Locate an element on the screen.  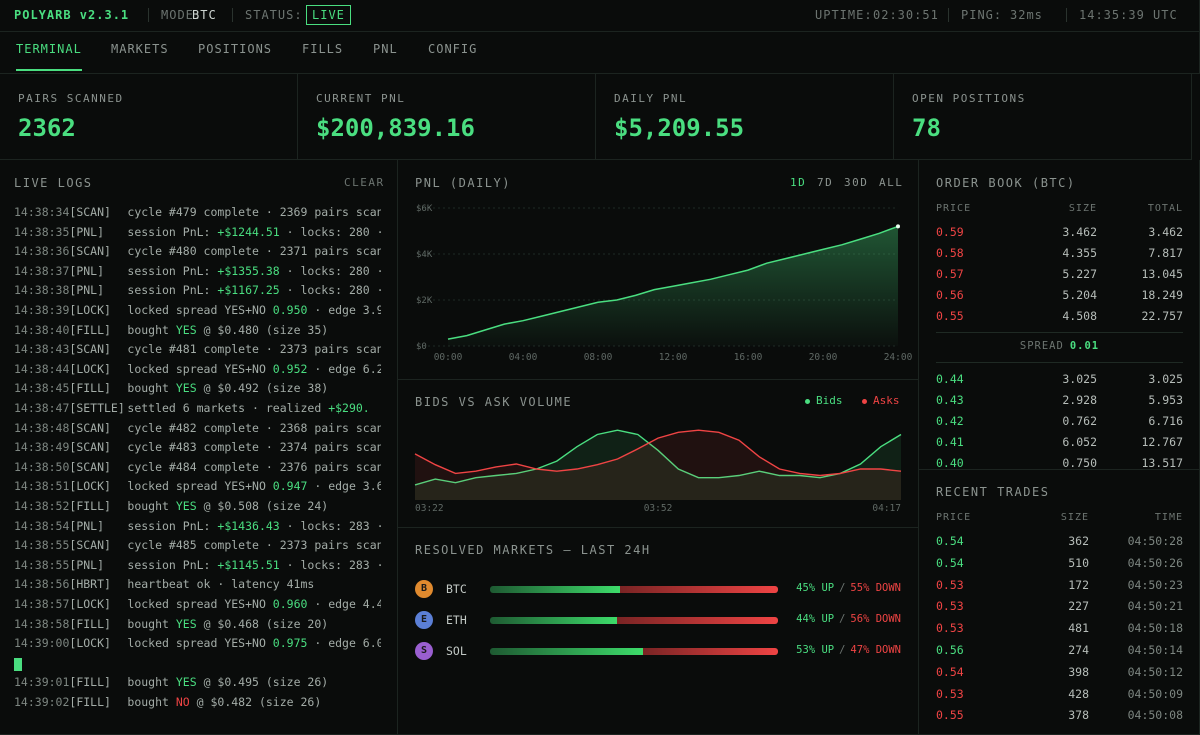
uptime-label: UPTIME: is located at coordinates (844, 15).